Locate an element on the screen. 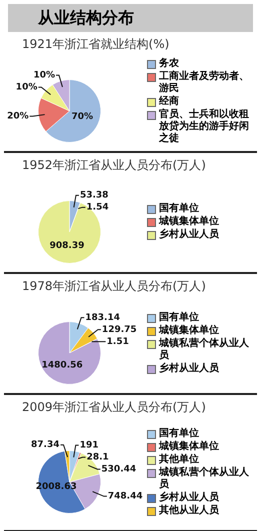  data-label: 53.38 is located at coordinates (94, 195).